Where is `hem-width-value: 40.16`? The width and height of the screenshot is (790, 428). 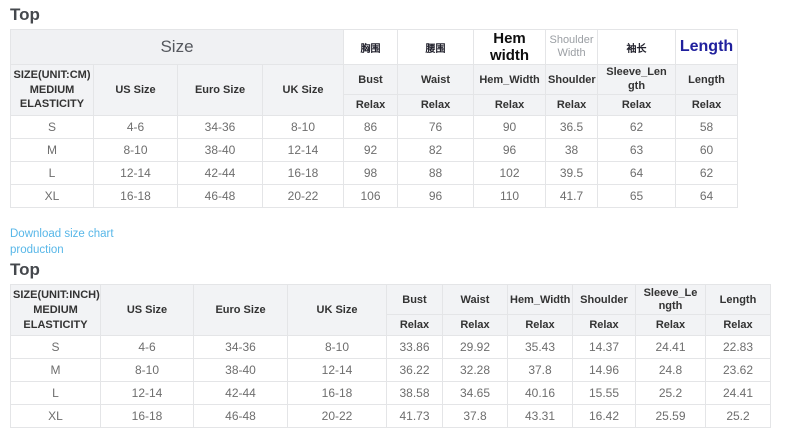
hem-width-value: 40.16 is located at coordinates (540, 393).